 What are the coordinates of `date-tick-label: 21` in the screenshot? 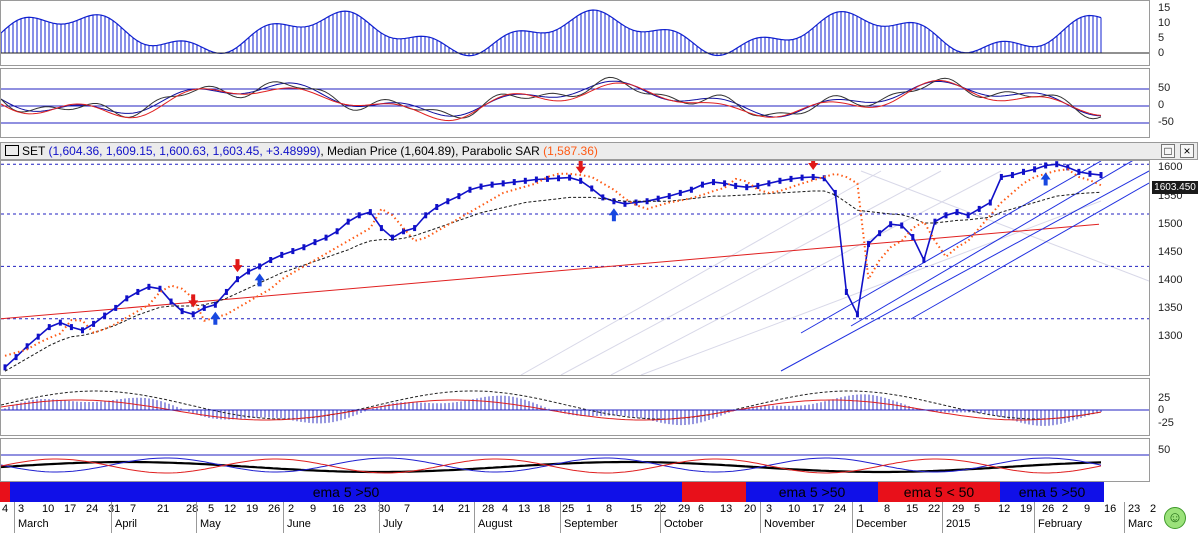 It's located at (163, 509).